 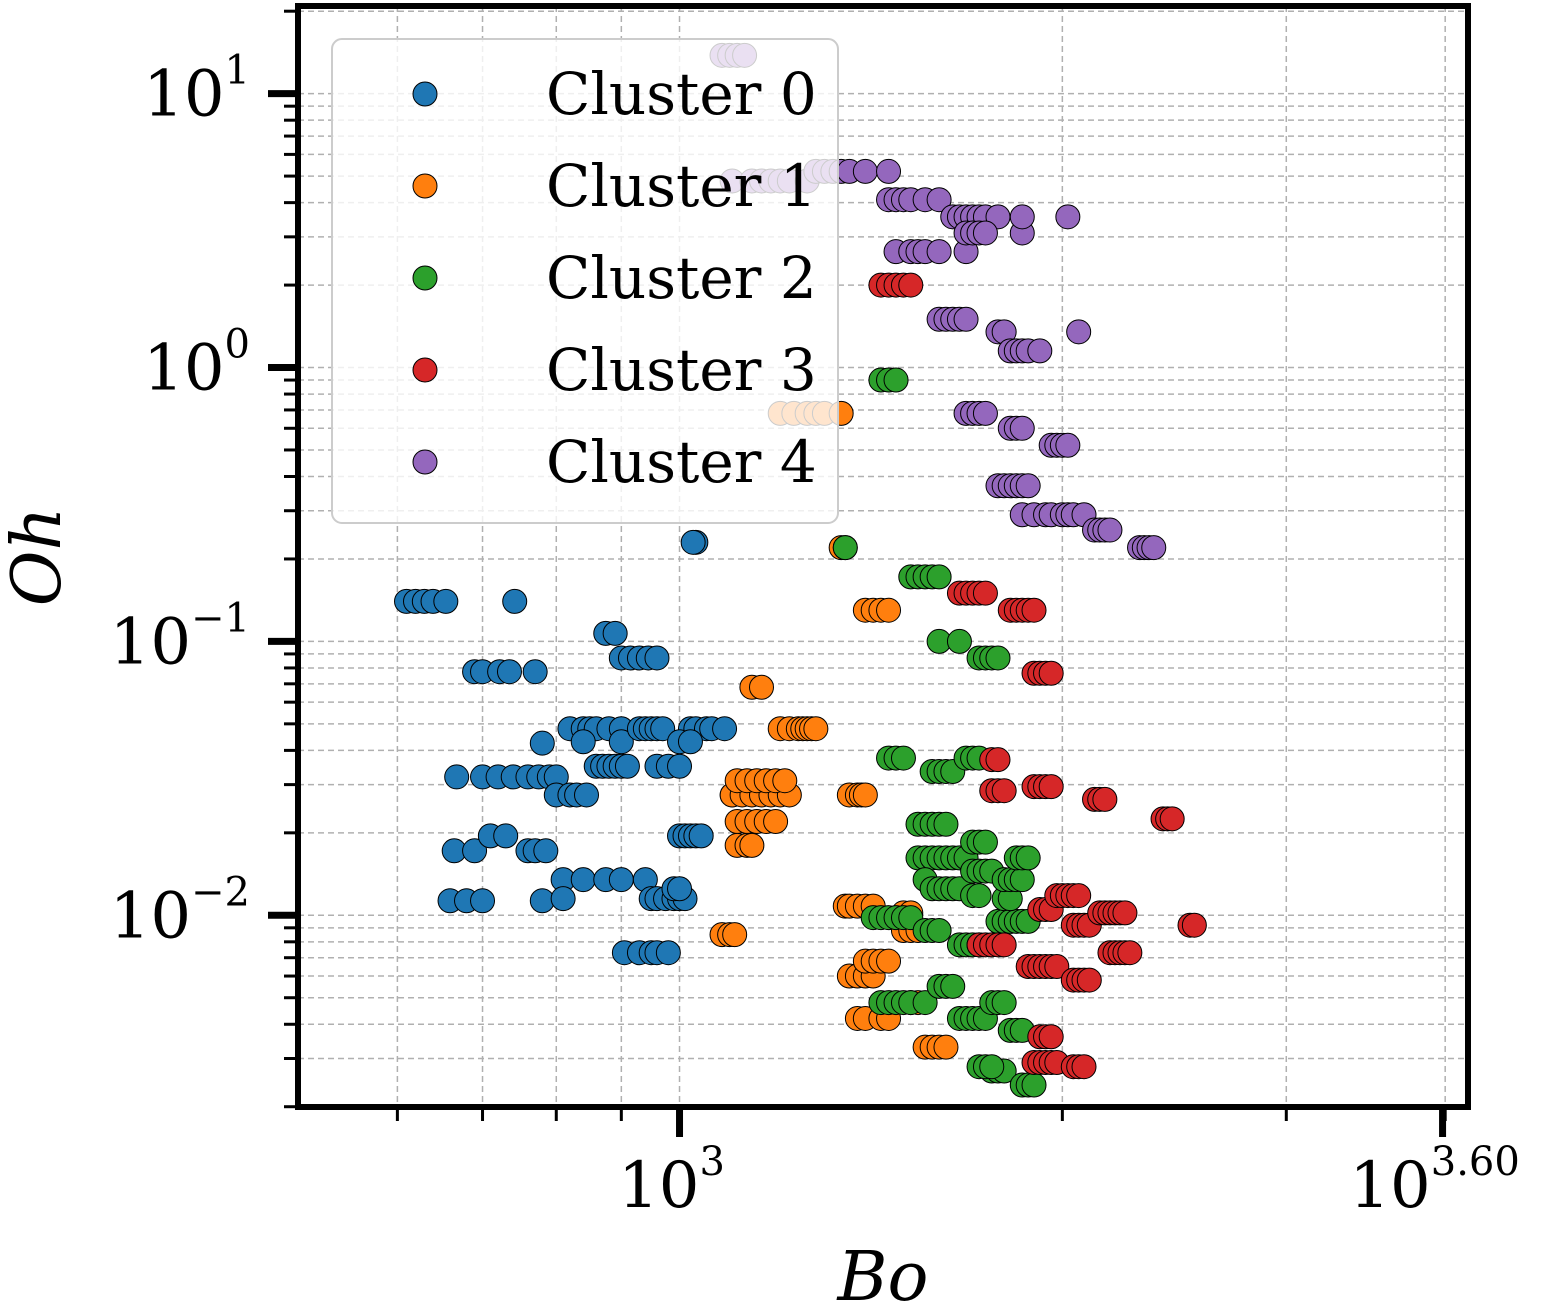 I want to click on legend-label: Cluster 4, so click(x=681, y=462).